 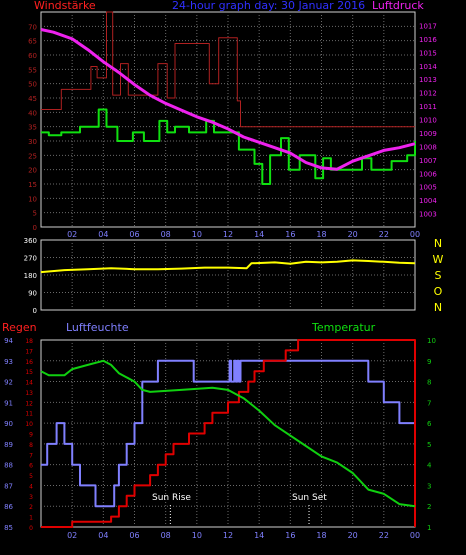 What do you see at coordinates (32, 185) in the screenshot?
I see `wind-tick-label: 15` at bounding box center [32, 185].